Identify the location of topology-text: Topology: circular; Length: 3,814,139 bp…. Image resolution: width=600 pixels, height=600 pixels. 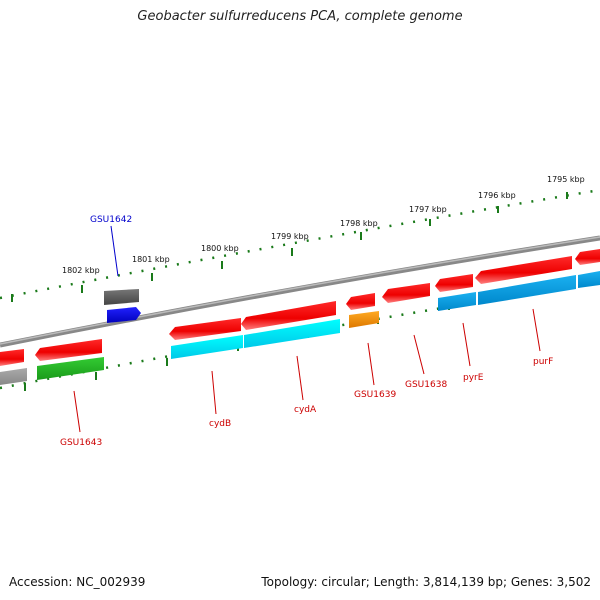
(426, 582).